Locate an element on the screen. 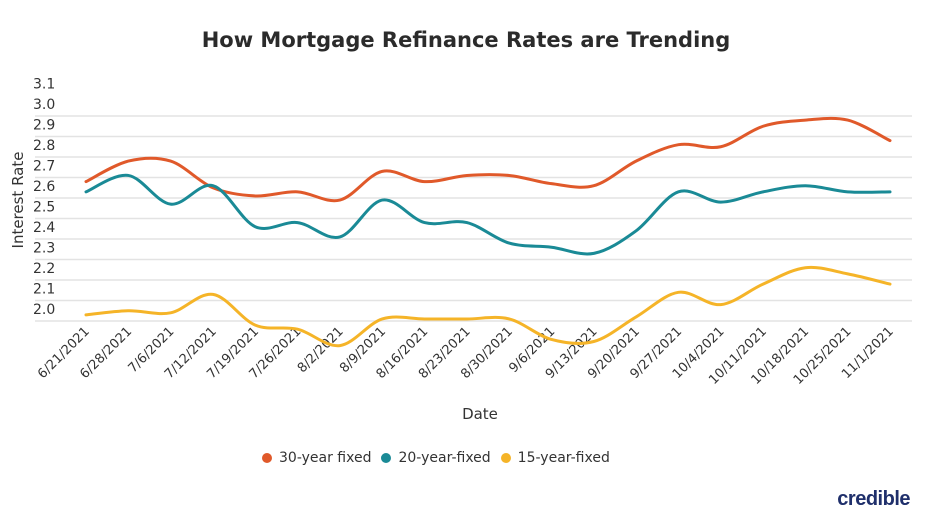  legend-item-15-year: 15-year-fixed is located at coordinates (555, 458).